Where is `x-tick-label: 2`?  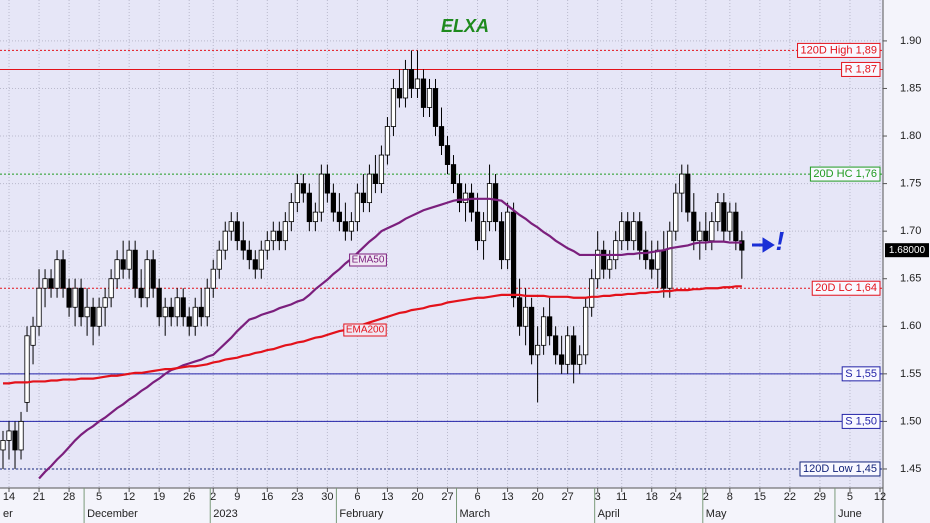 x-tick-label: 2 is located at coordinates (213, 497).